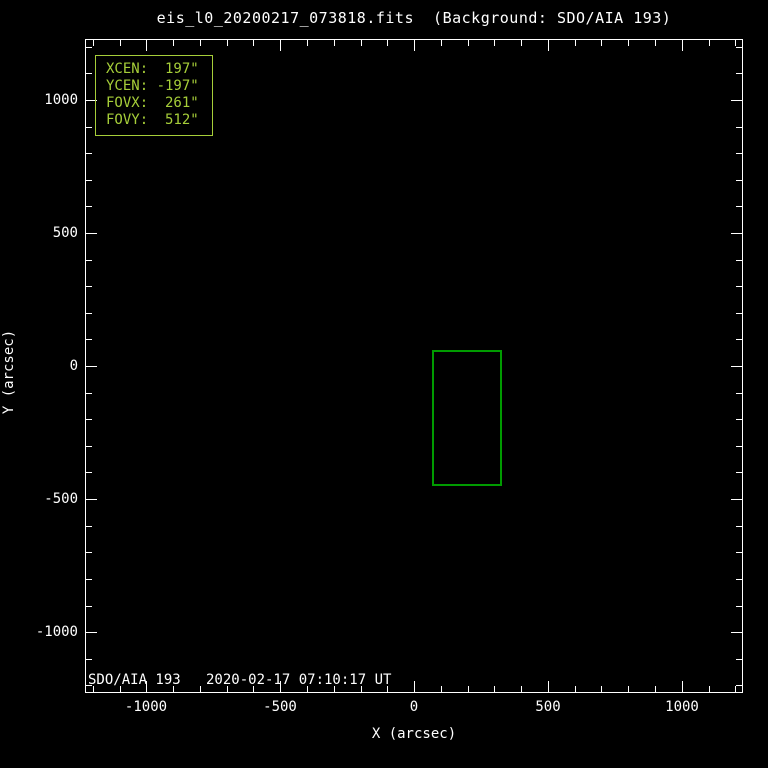 This screenshot has width=768, height=768. I want to click on fov-rectangle, so click(467, 418).